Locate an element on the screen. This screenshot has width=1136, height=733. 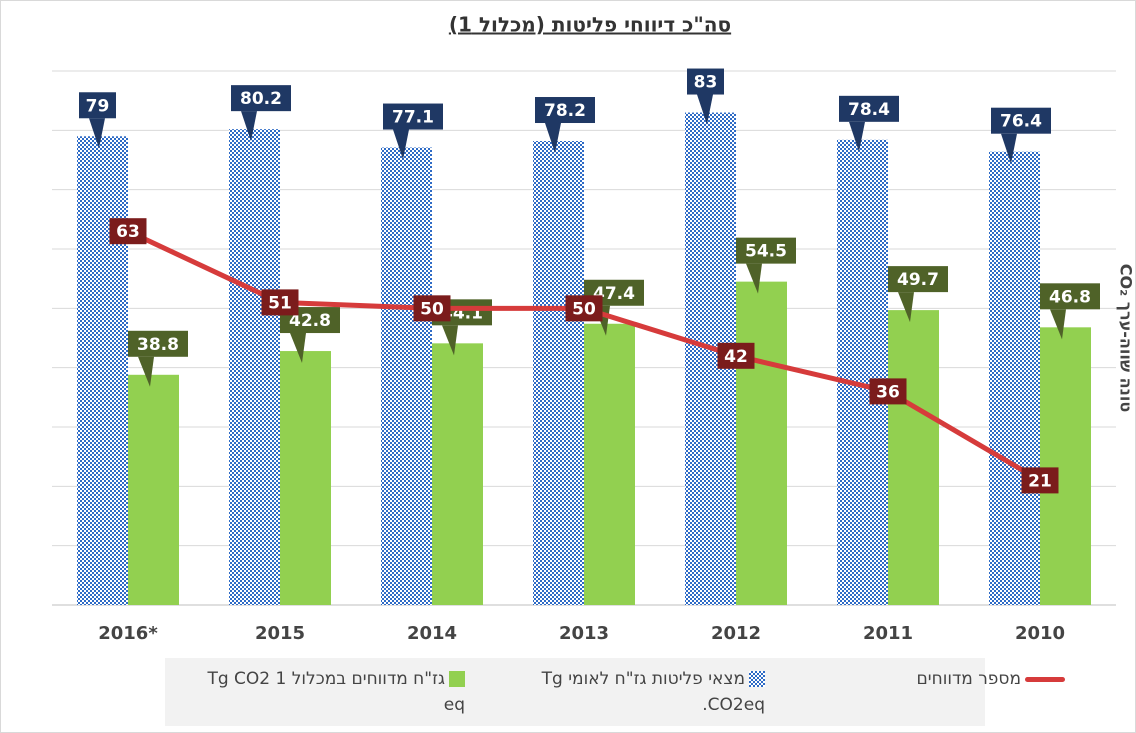
data-label: 38.8 is located at coordinates (158, 358).